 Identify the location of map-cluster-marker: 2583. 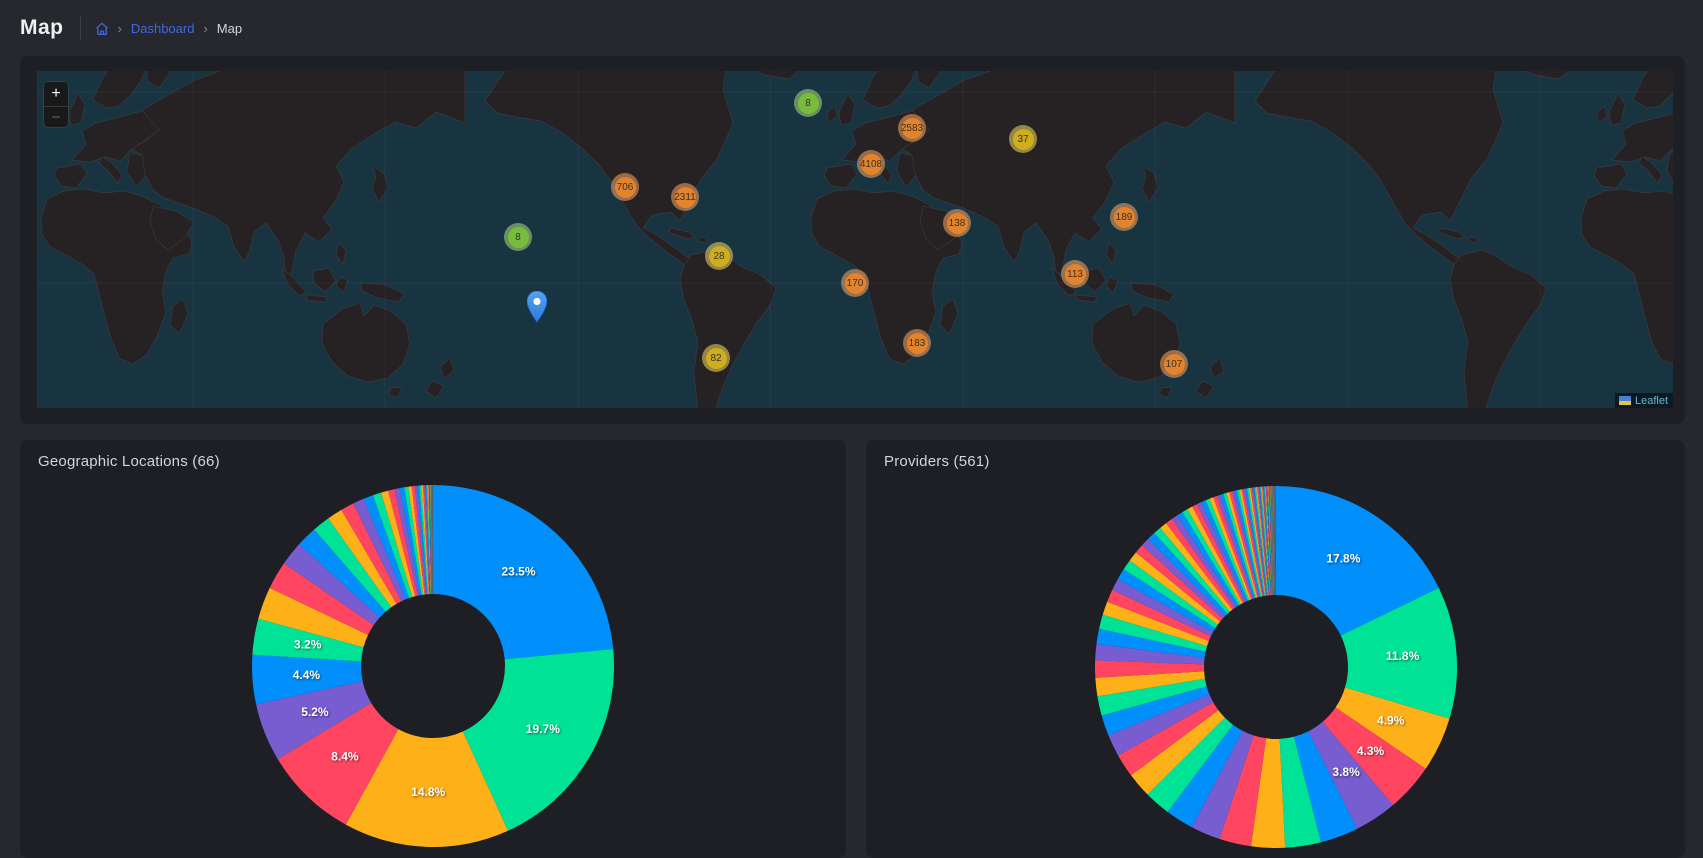
(912, 128).